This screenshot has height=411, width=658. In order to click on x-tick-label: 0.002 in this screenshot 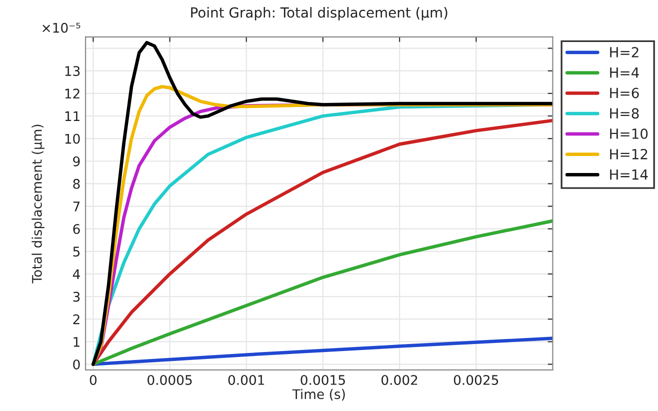, I will do `click(400, 379)`.